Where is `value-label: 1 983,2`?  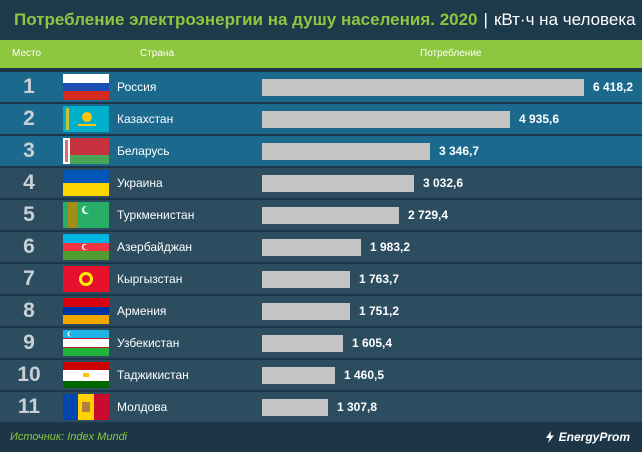 value-label: 1 983,2 is located at coordinates (390, 247).